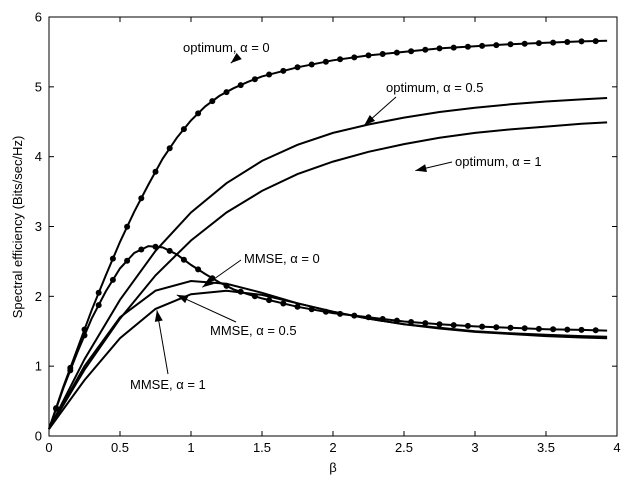 The width and height of the screenshot is (631, 491). I want to click on x-tick-label: 2, so click(332, 447).